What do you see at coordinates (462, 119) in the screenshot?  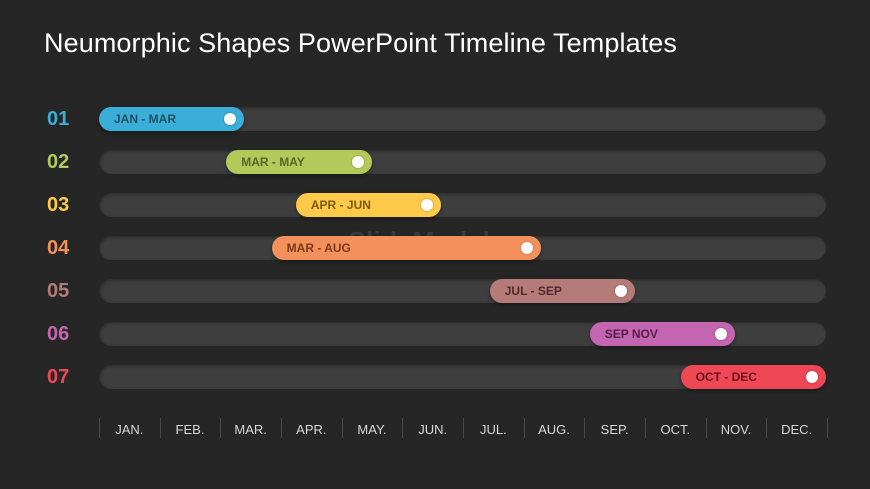 I see `timeline-track: JAN - MAR` at bounding box center [462, 119].